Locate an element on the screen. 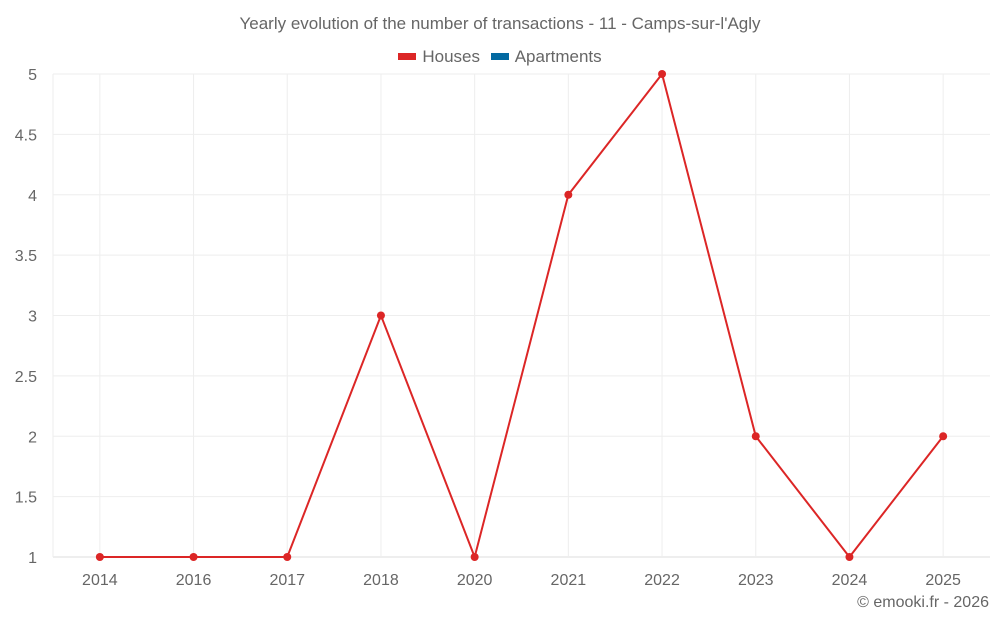 This screenshot has height=625, width=1000. y-tick-label: 2.5 is located at coordinates (26, 377).